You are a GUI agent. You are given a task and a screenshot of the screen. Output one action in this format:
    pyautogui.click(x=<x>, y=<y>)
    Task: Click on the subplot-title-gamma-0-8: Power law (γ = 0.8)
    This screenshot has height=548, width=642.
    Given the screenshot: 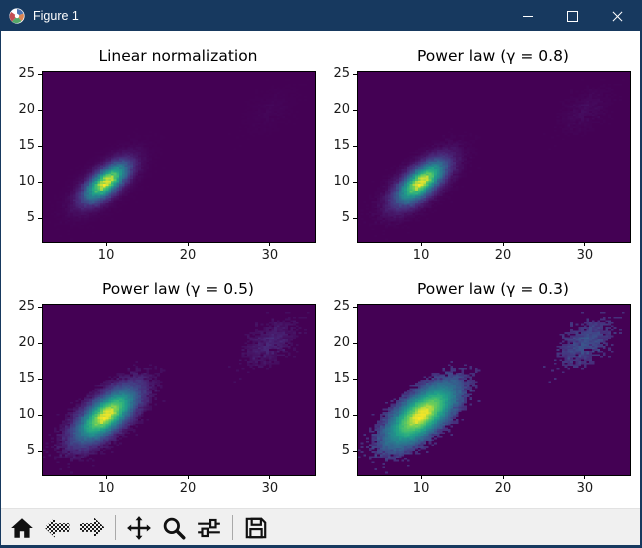 What is the action you would take?
    pyautogui.click(x=493, y=56)
    